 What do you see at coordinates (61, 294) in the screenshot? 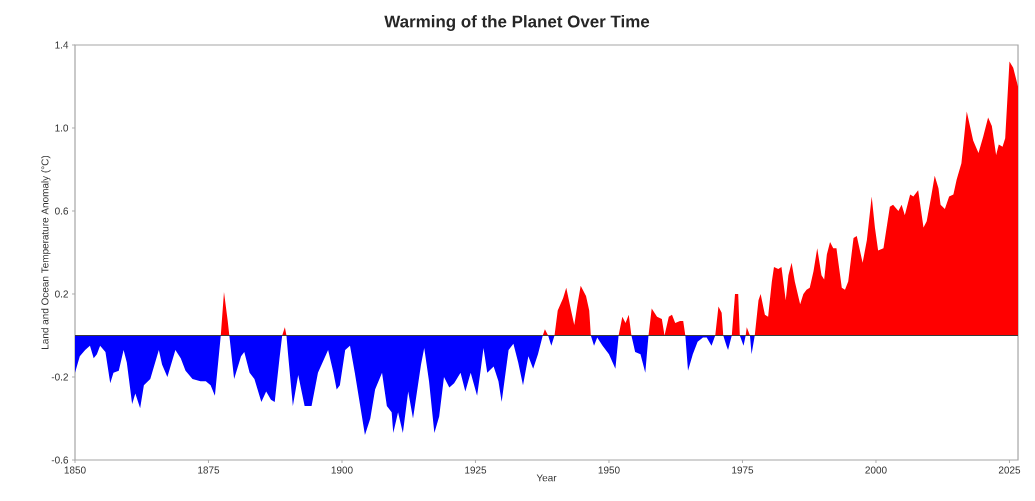
I see `y-tick-label: 0.2` at bounding box center [61, 294].